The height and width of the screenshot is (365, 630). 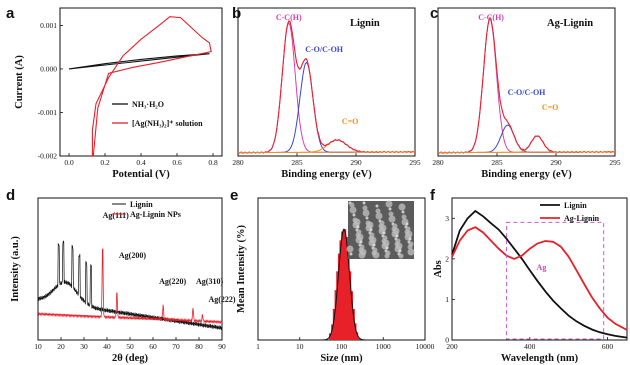 I want to click on y-tick-tick-label: 0.001, so click(x=48, y=25).